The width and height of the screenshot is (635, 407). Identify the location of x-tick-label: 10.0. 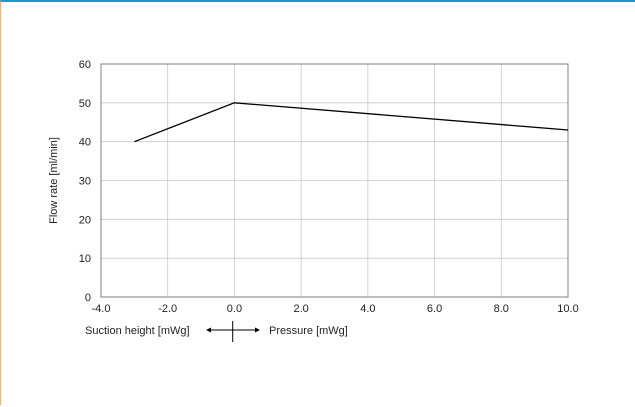
(567, 309).